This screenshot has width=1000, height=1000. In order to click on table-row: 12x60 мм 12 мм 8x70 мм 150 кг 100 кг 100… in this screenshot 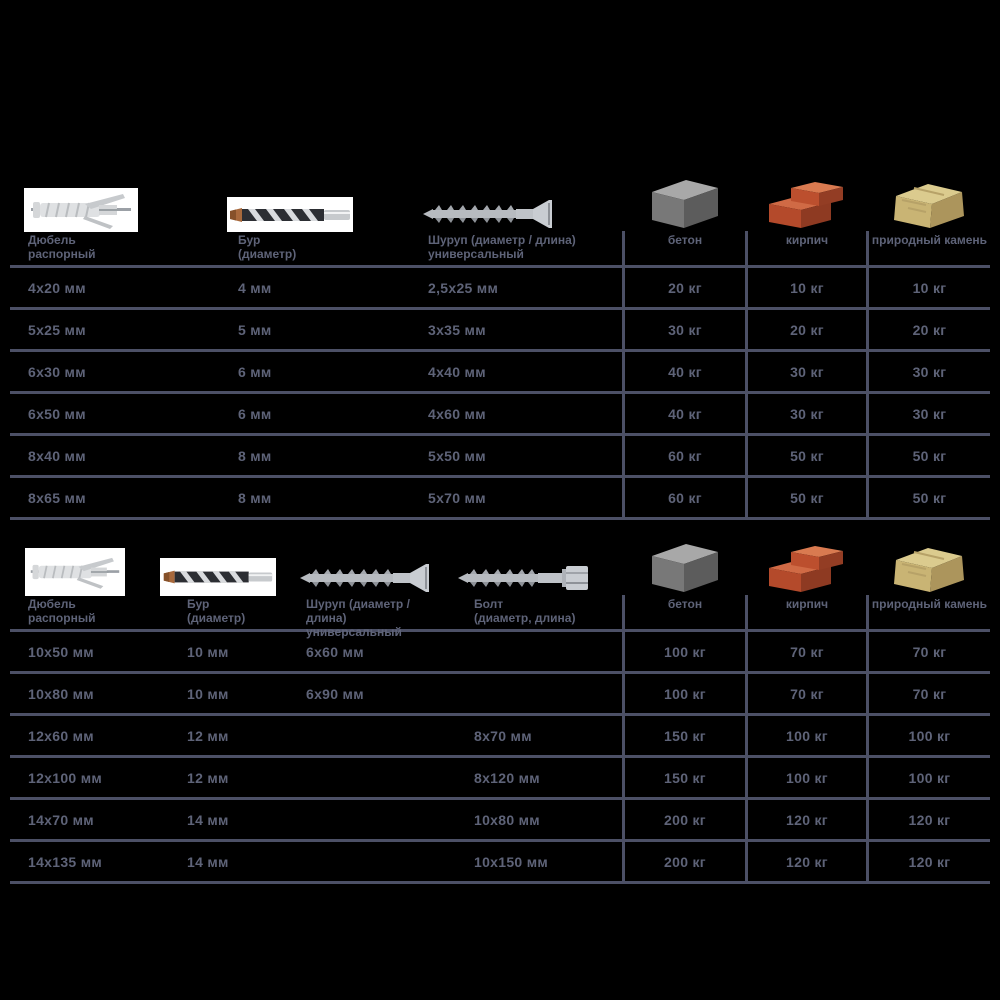, I will do `click(500, 734)`.